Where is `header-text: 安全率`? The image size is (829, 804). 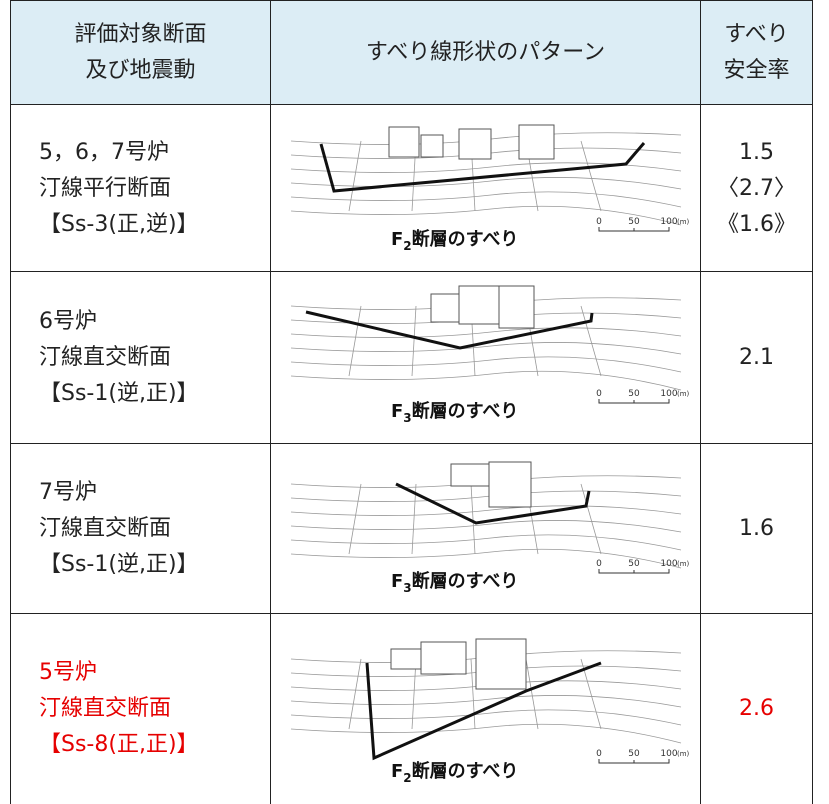 header-text: 安全率 is located at coordinates (756, 70).